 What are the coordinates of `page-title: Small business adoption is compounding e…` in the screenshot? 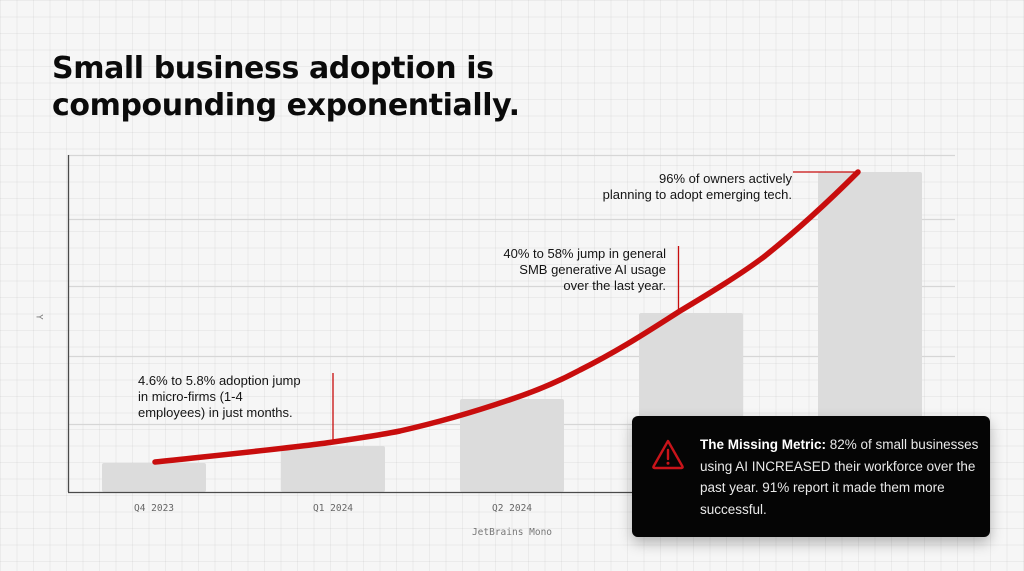 It's located at (286, 87).